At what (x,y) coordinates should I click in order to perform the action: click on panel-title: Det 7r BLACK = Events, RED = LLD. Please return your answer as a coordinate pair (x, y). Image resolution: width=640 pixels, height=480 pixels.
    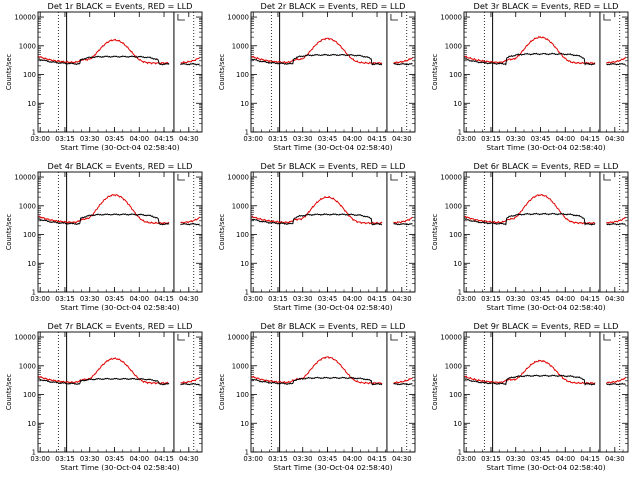
    Looking at the image, I should click on (120, 326).